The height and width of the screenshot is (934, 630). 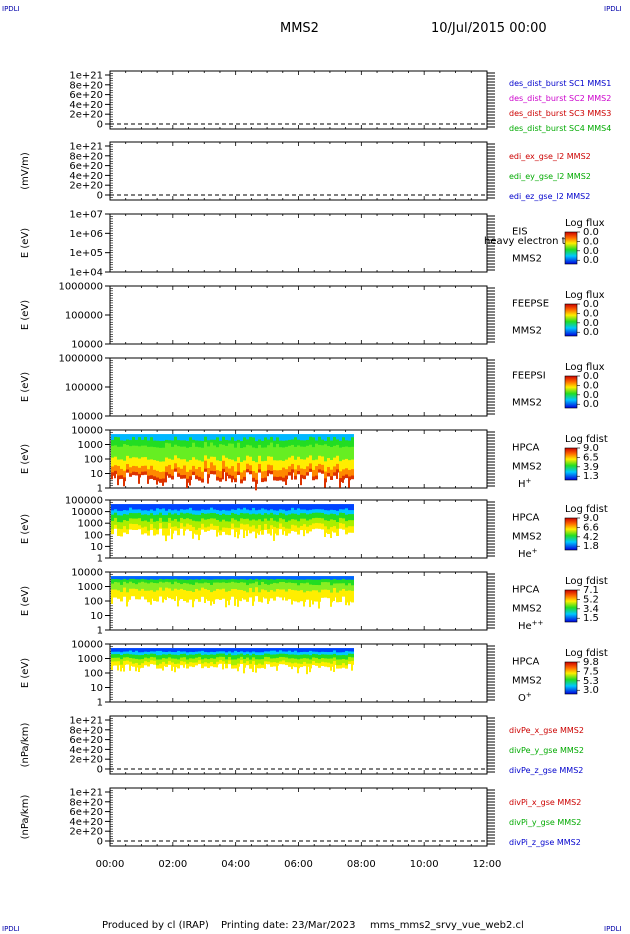 What do you see at coordinates (11, 9) in the screenshot?
I see `corner-label-top-left: IPDLI` at bounding box center [11, 9].